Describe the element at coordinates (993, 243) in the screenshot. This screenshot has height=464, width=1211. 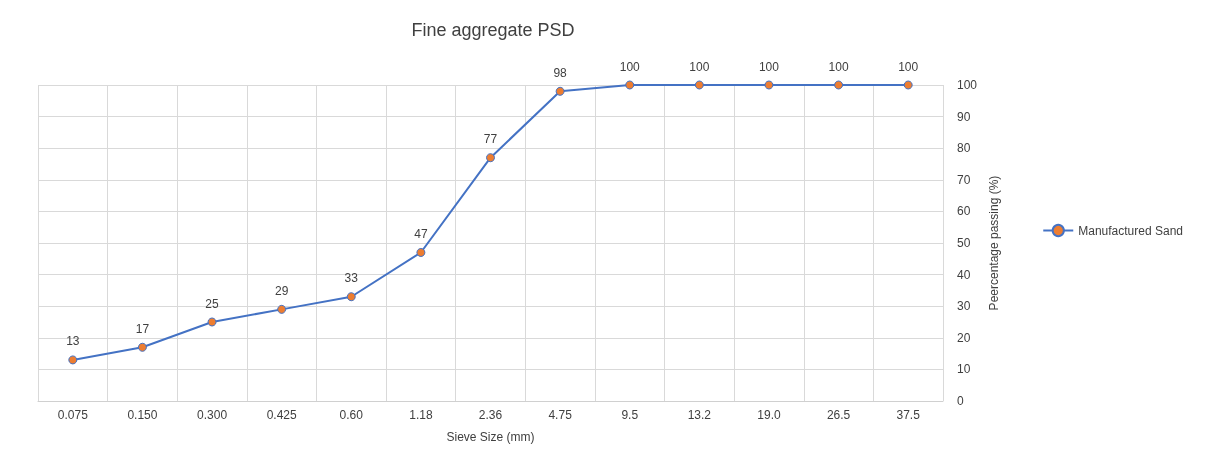
I see `y-axis-title: Peercentage passing (%)` at that location.